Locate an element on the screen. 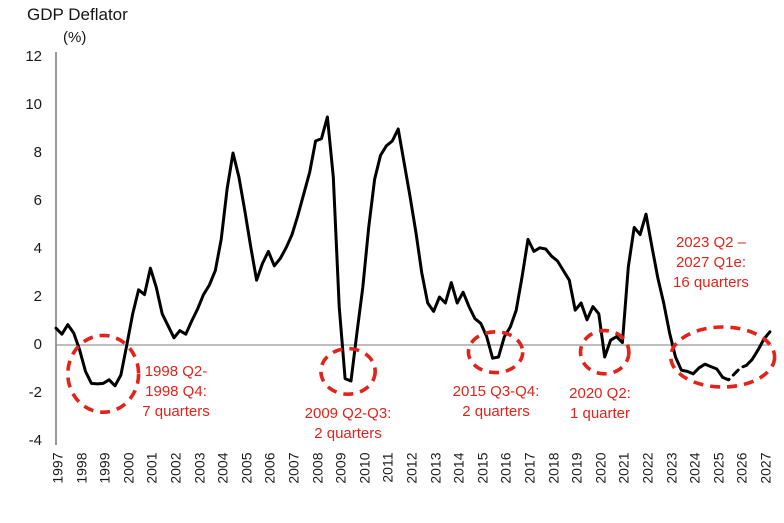 The image size is (784, 523). y-tick-label-12: 12 is located at coordinates (33, 56).